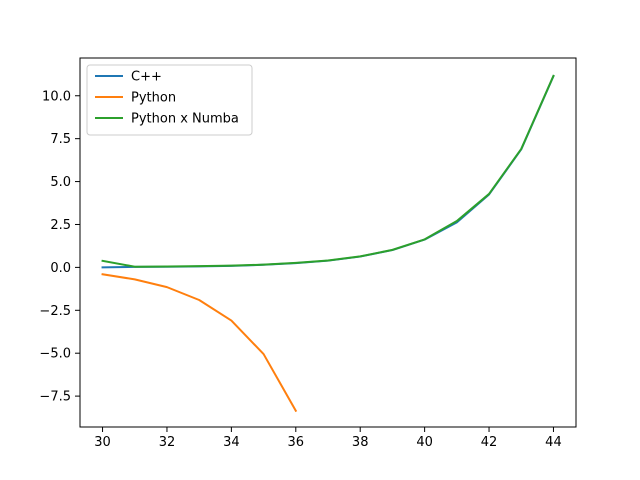  I want to click on y-tick-label: 7.5, so click(60, 139).